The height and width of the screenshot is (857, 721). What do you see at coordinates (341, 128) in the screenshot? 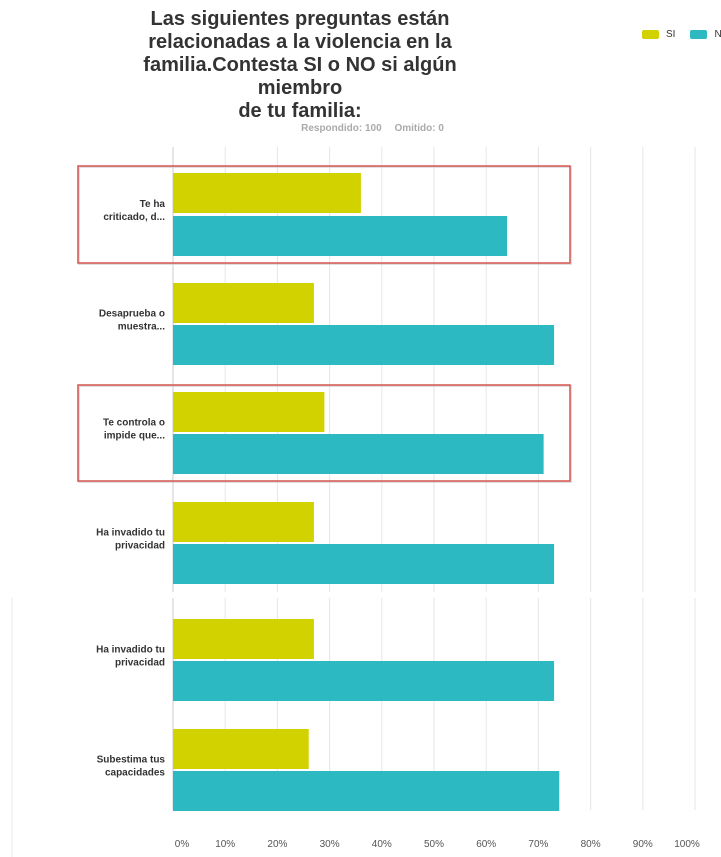
I see `answered-count: Respondido: 100` at bounding box center [341, 128].